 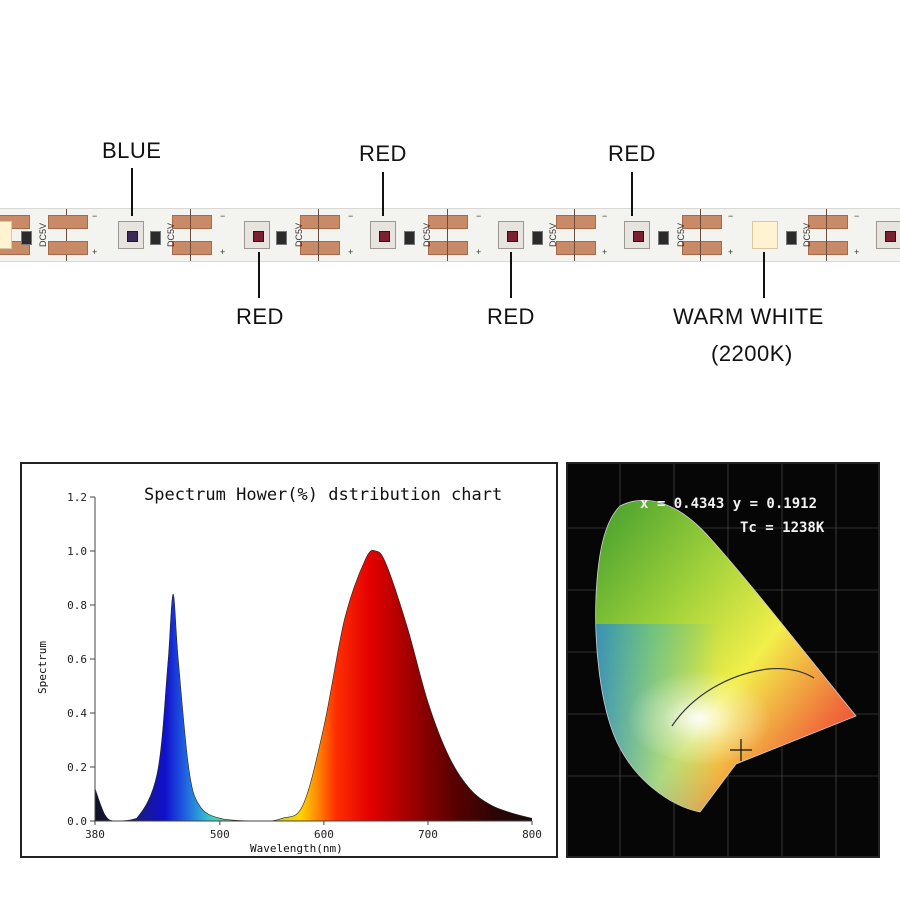 I want to click on label-red-bottom-2: RED, so click(x=511, y=316).